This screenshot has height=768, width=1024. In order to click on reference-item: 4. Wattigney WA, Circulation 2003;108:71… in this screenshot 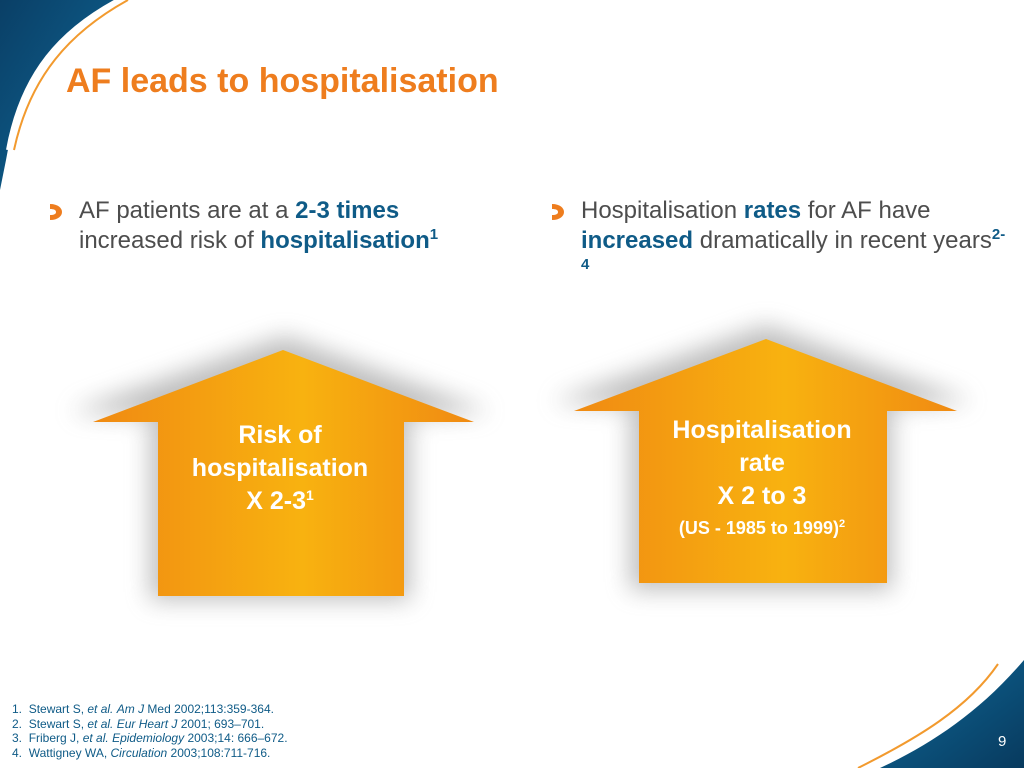, I will do `click(141, 752)`.